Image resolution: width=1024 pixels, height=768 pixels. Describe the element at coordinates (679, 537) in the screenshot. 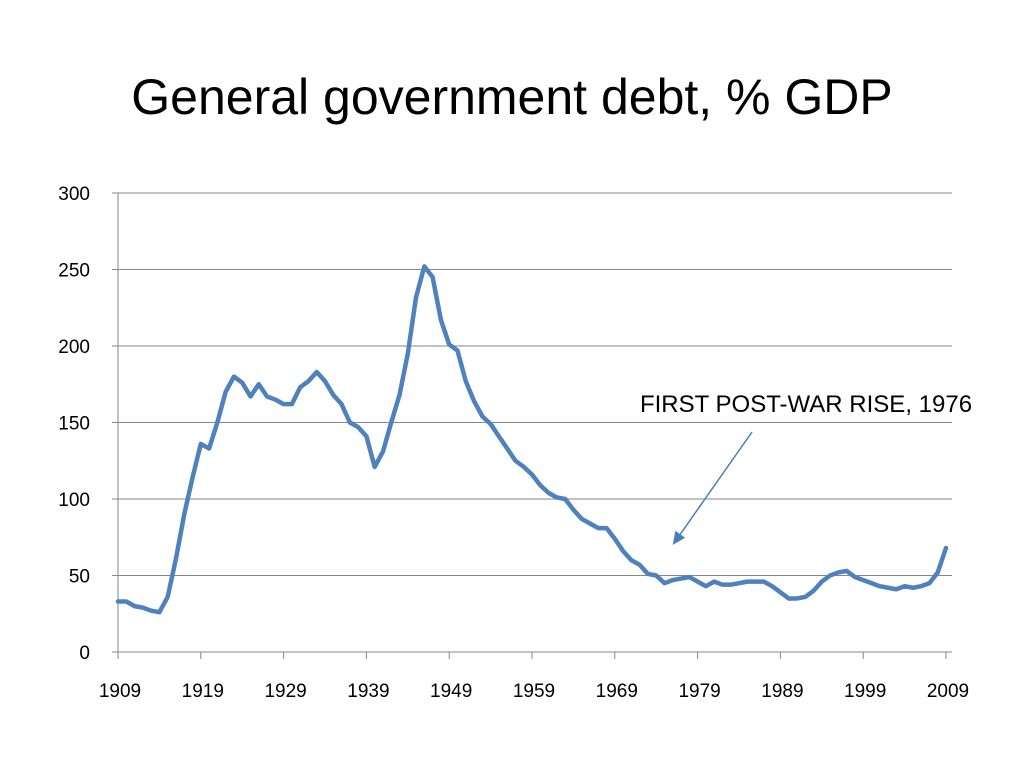

I see `annotation-arrowhead` at that location.